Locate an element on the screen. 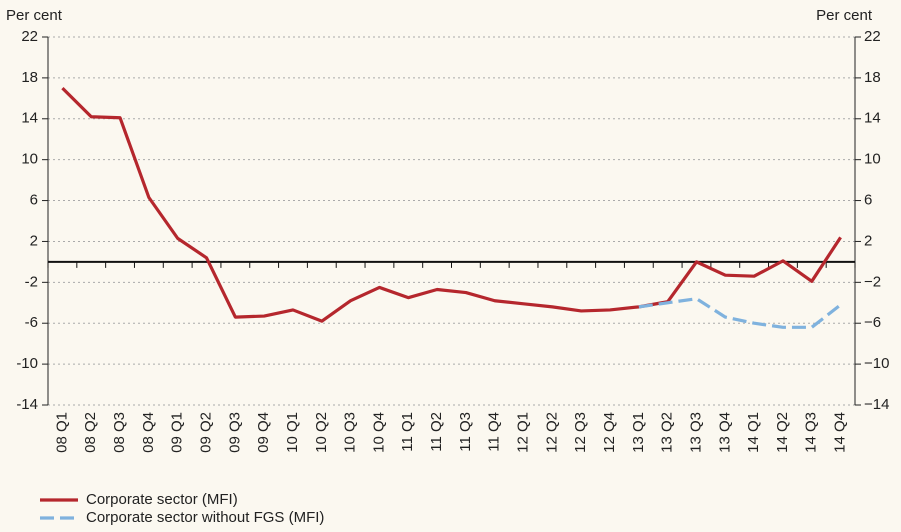 This screenshot has width=901, height=532. y2-tick-label: 6 is located at coordinates (868, 200).